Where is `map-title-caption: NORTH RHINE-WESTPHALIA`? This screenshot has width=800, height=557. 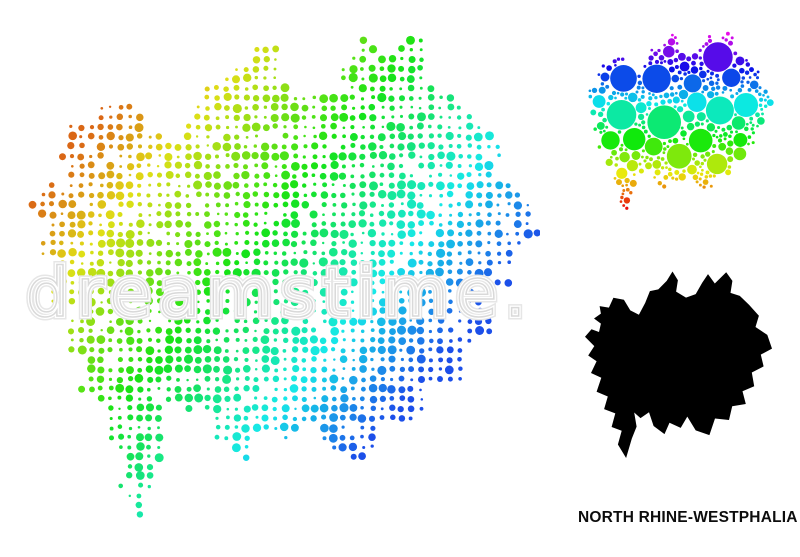 map-title-caption: NORTH RHINE-WESTPHALIA is located at coordinates (688, 517).